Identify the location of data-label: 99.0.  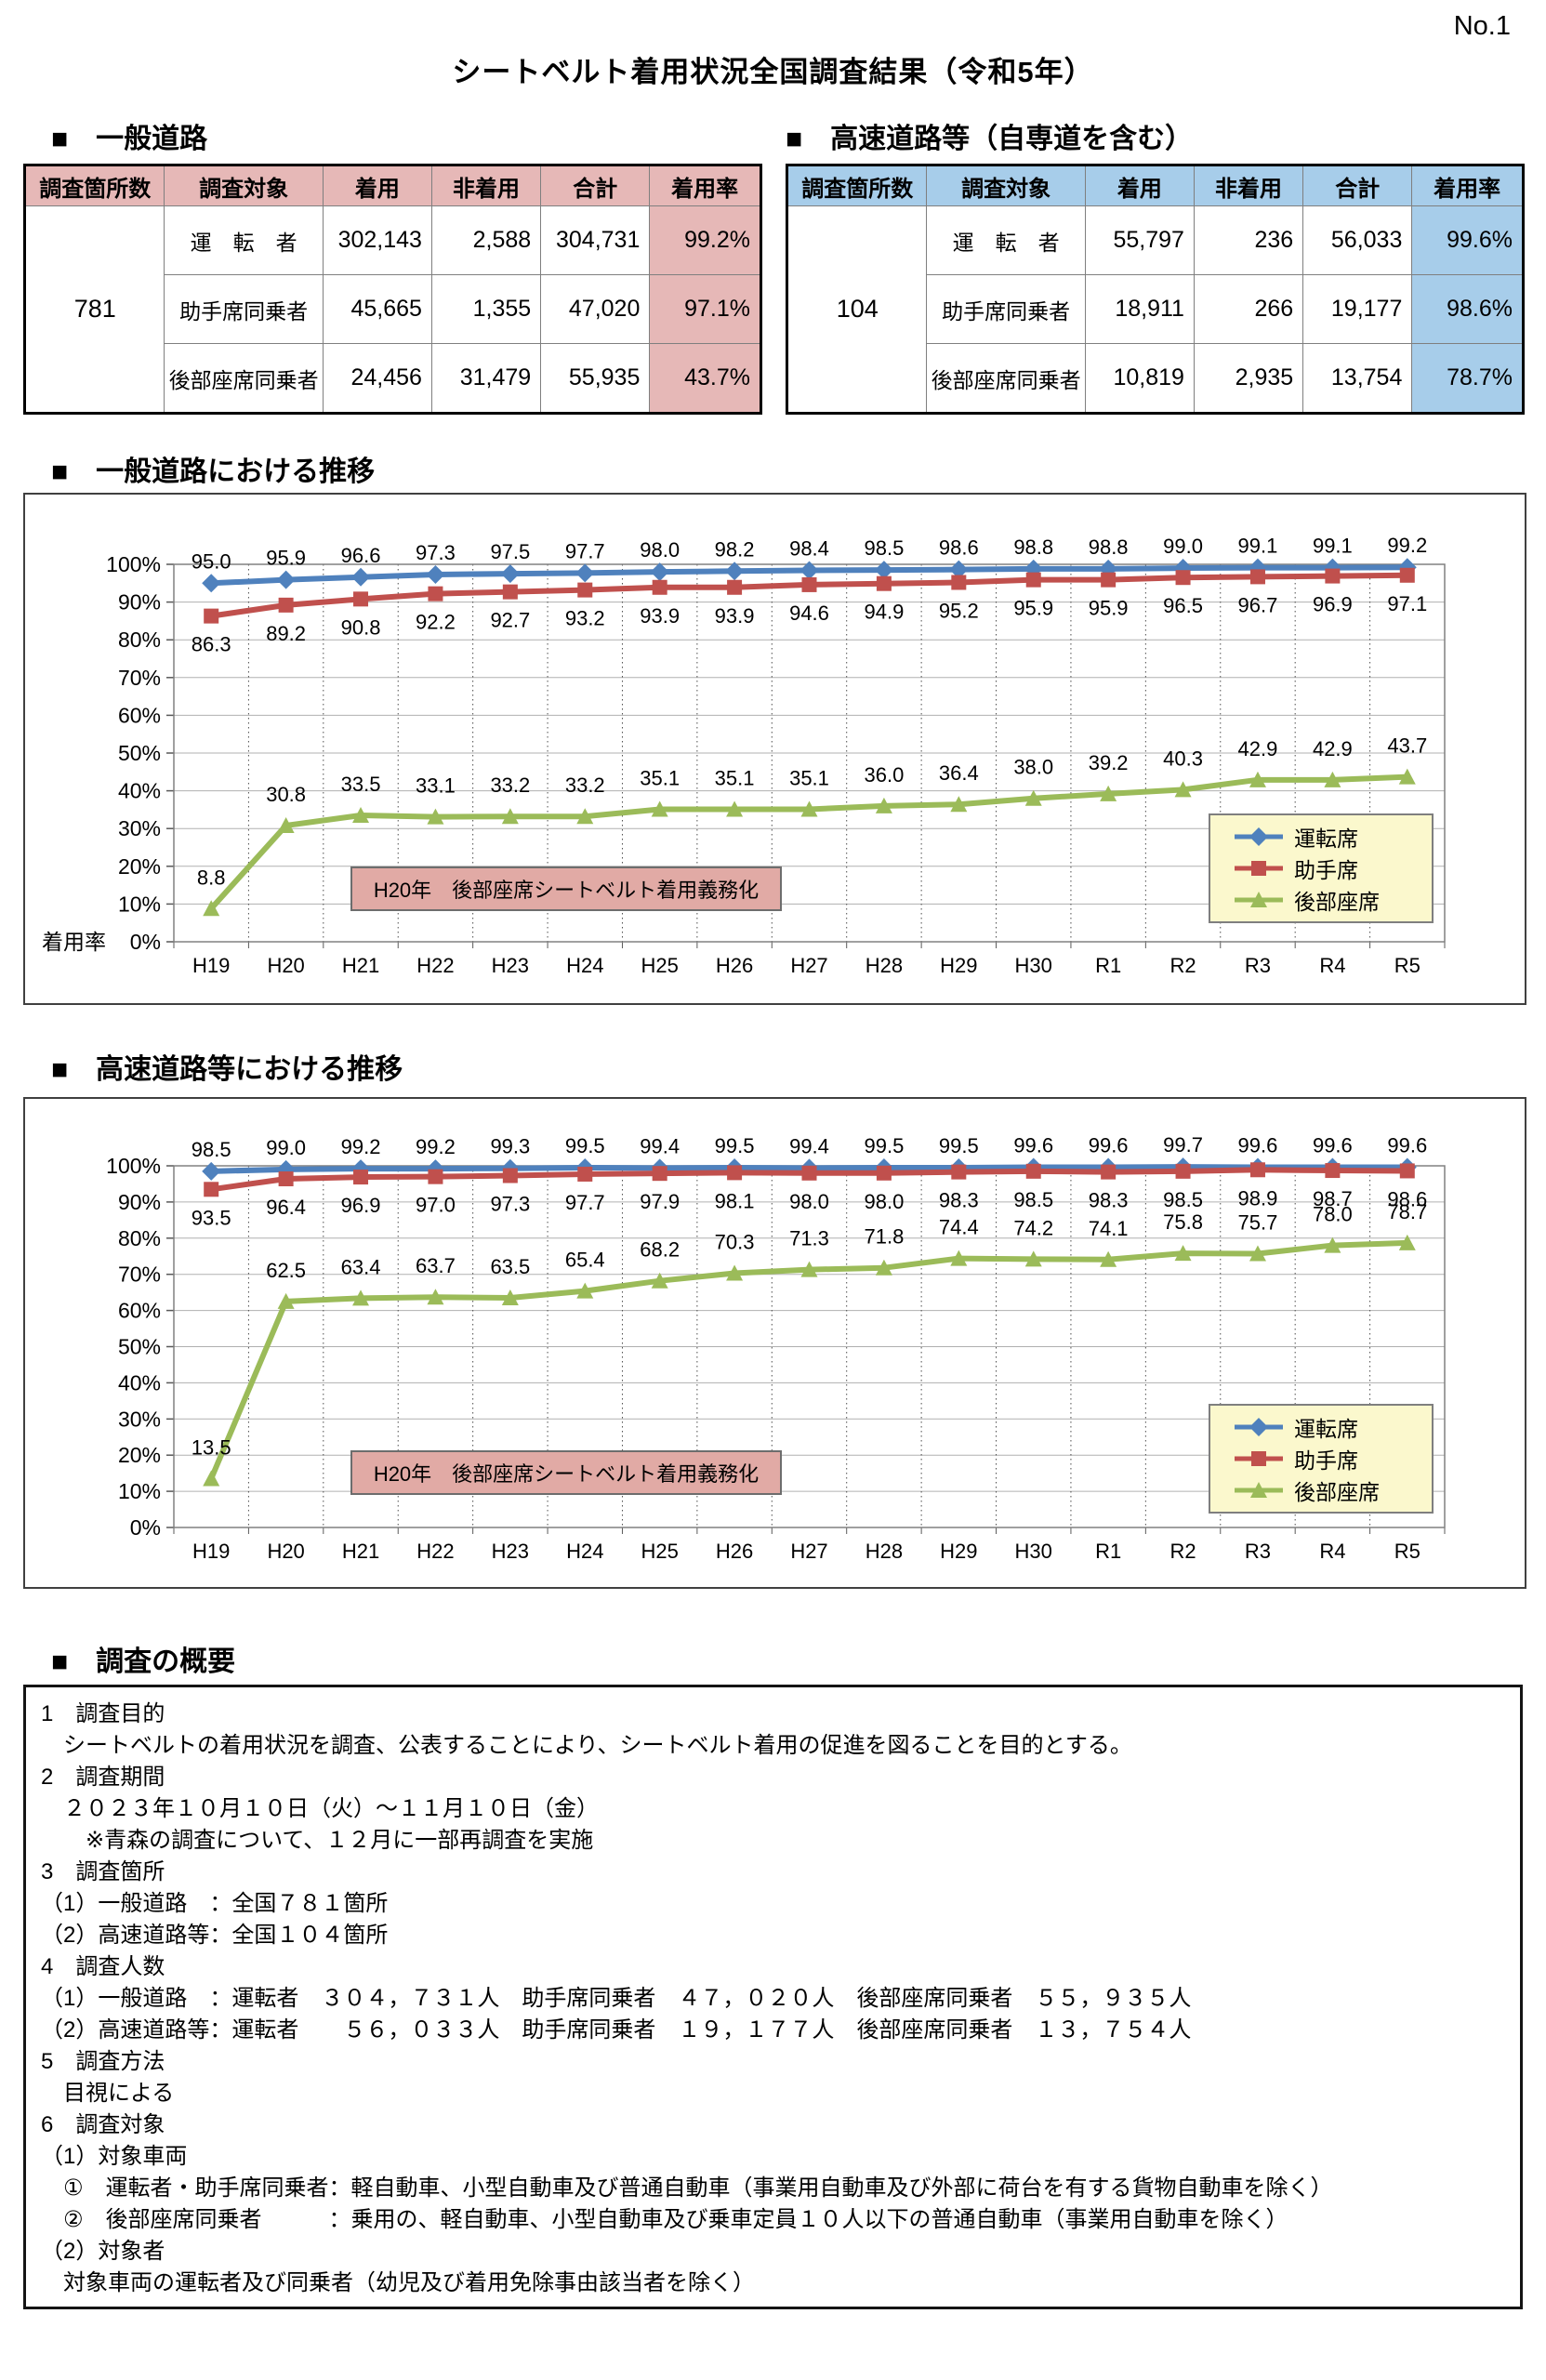
(1183, 546).